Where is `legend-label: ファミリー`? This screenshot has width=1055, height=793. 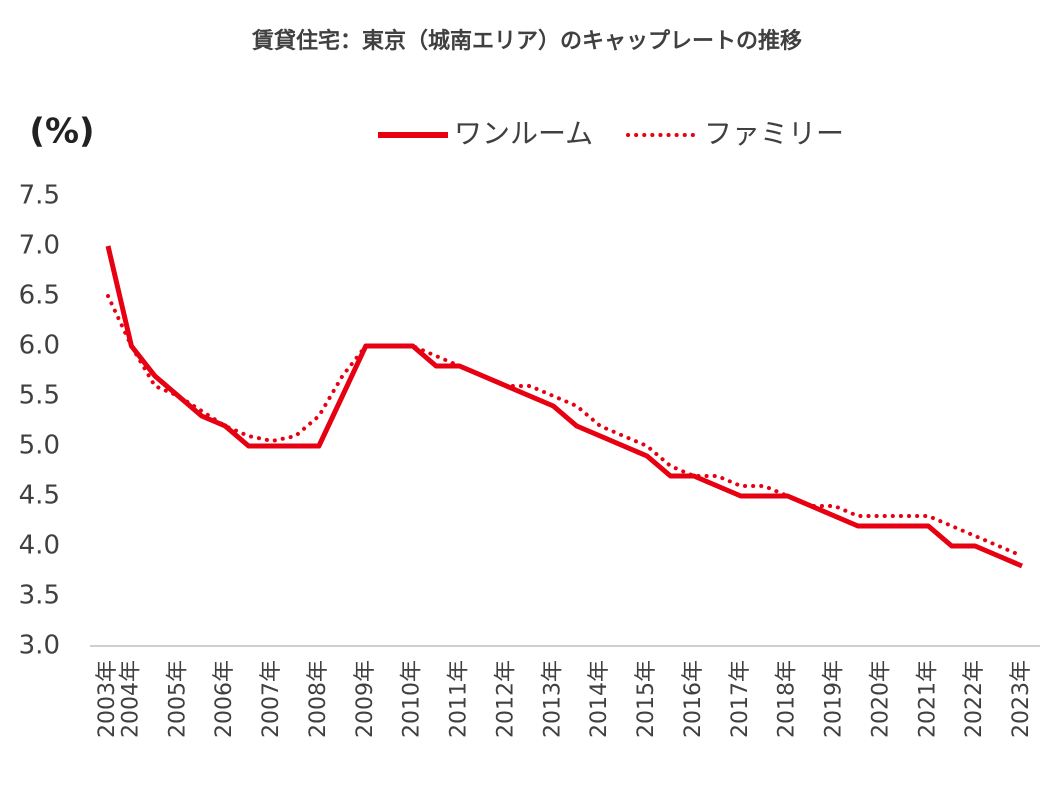 legend-label: ファミリー is located at coordinates (774, 133).